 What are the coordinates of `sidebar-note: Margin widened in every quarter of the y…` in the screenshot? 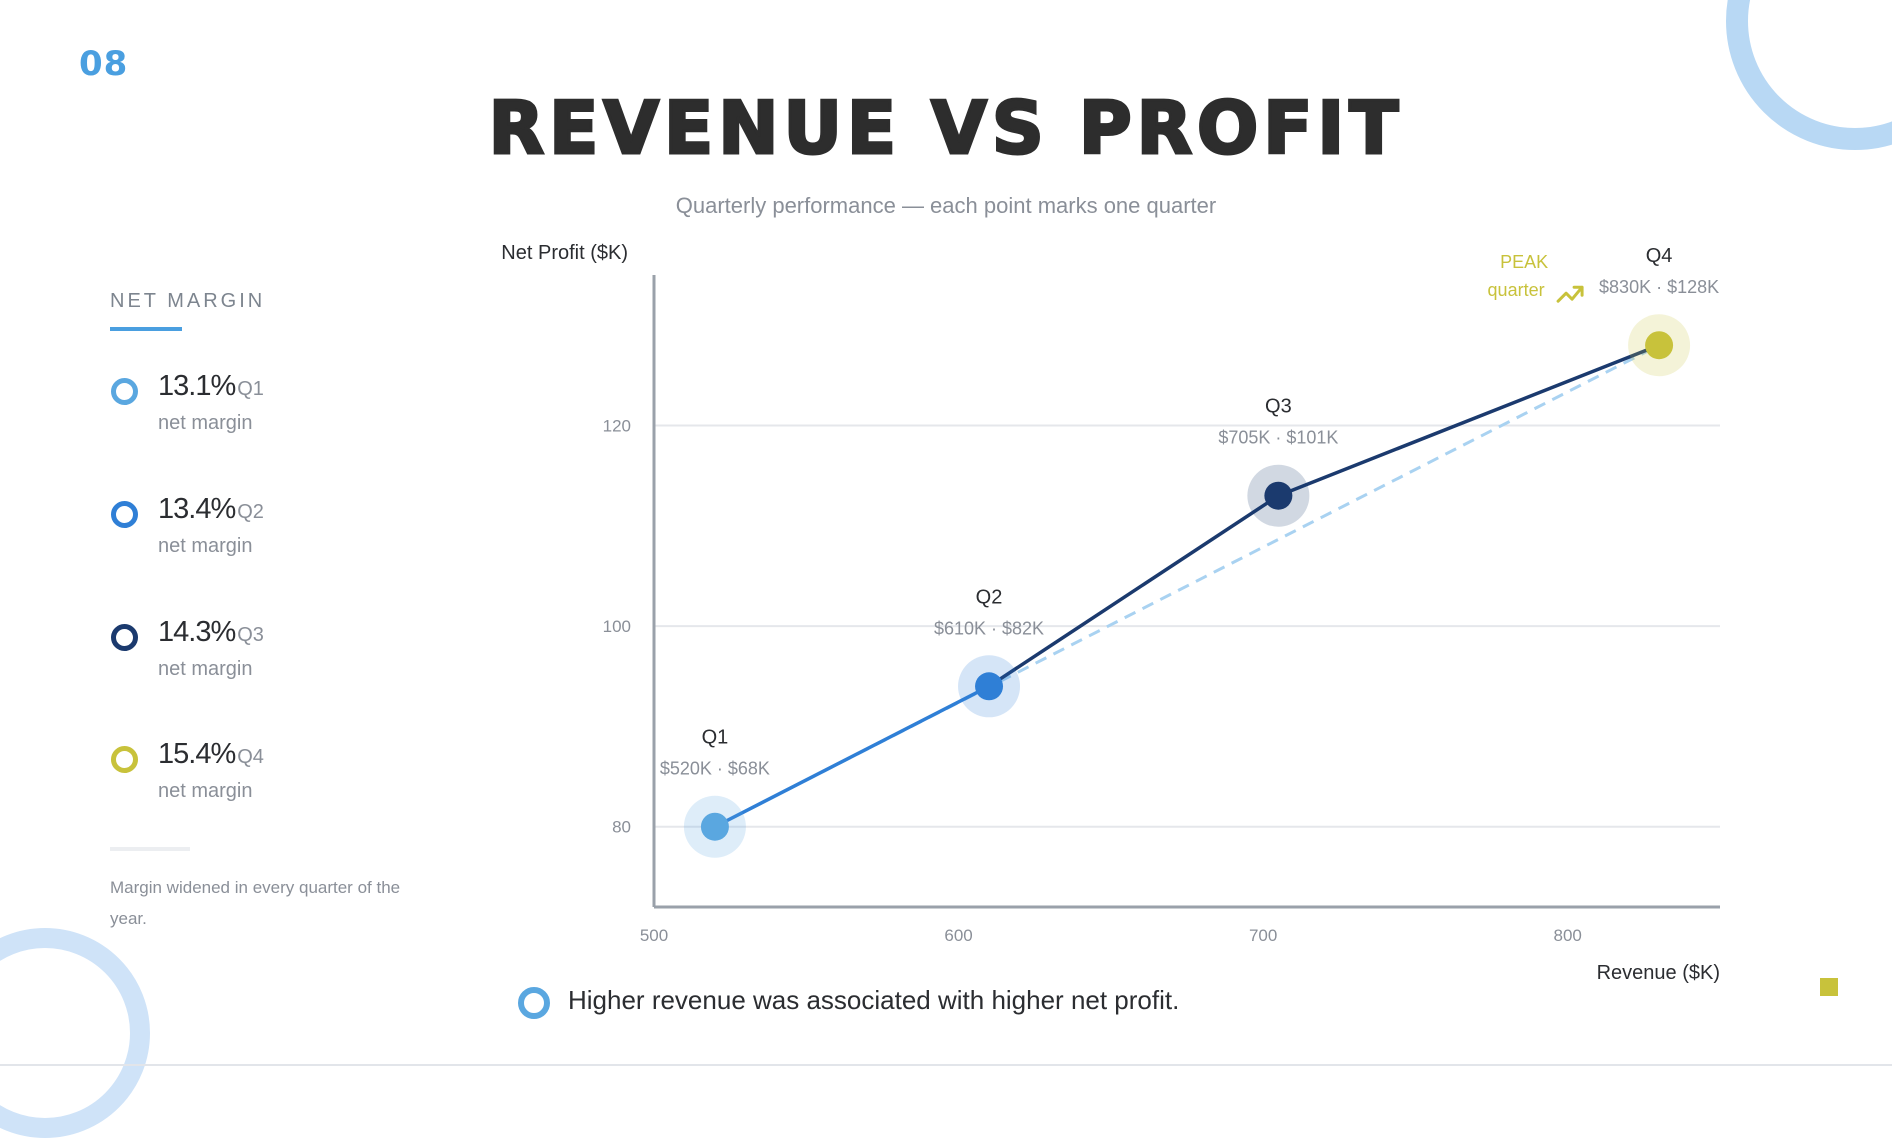 It's located at (255, 903).